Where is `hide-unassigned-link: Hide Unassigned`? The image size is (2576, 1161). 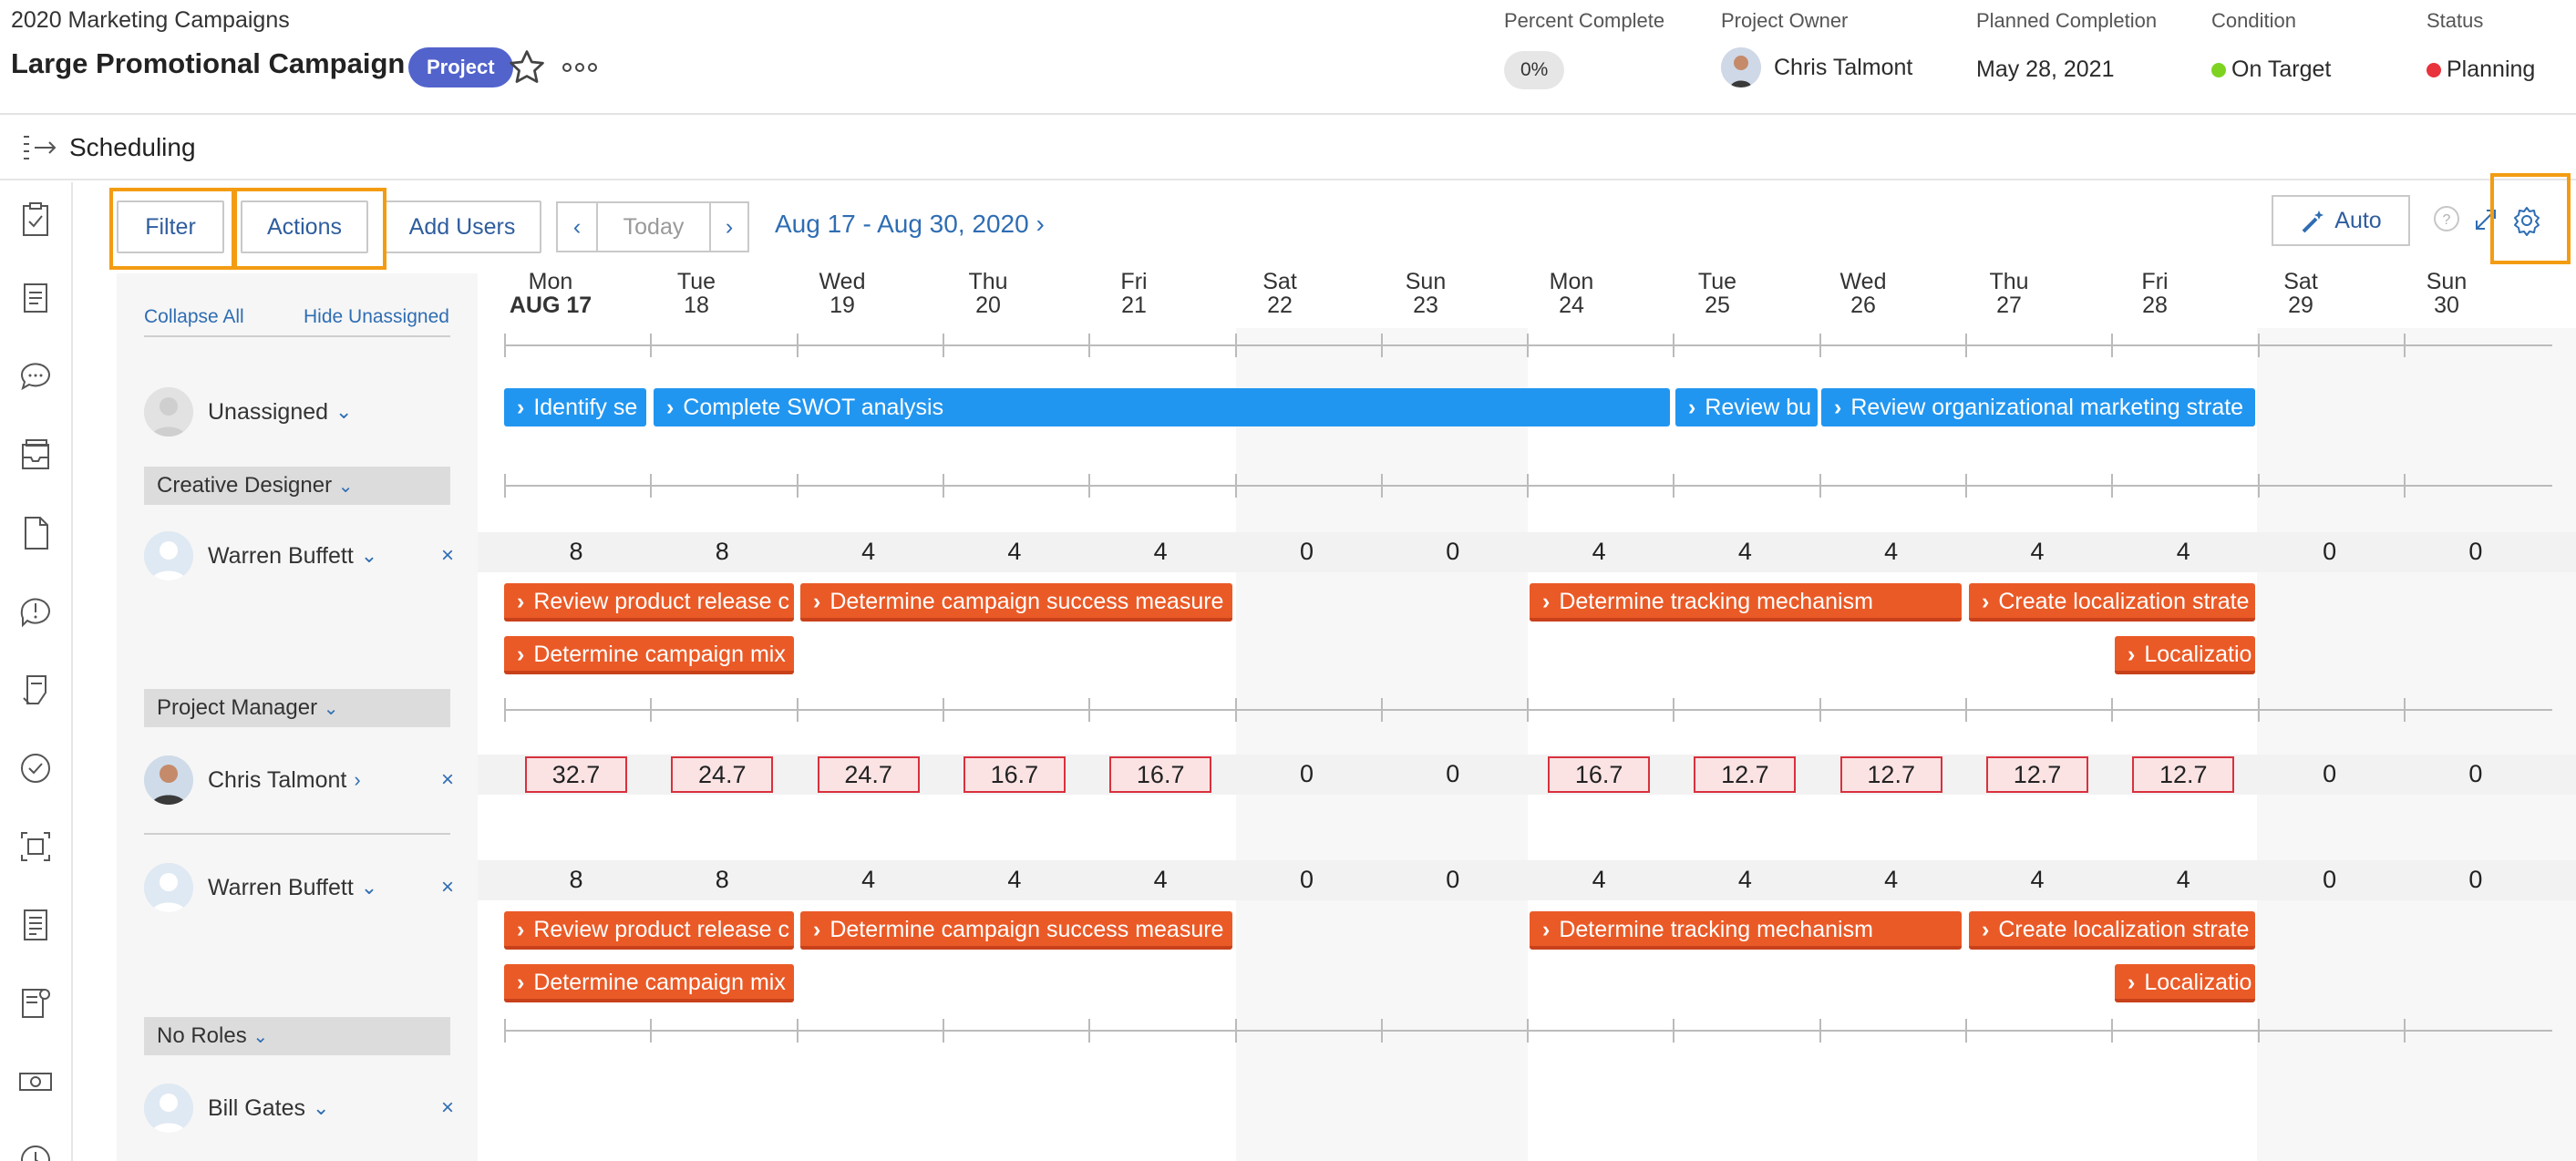 hide-unassigned-link: Hide Unassigned is located at coordinates (376, 316).